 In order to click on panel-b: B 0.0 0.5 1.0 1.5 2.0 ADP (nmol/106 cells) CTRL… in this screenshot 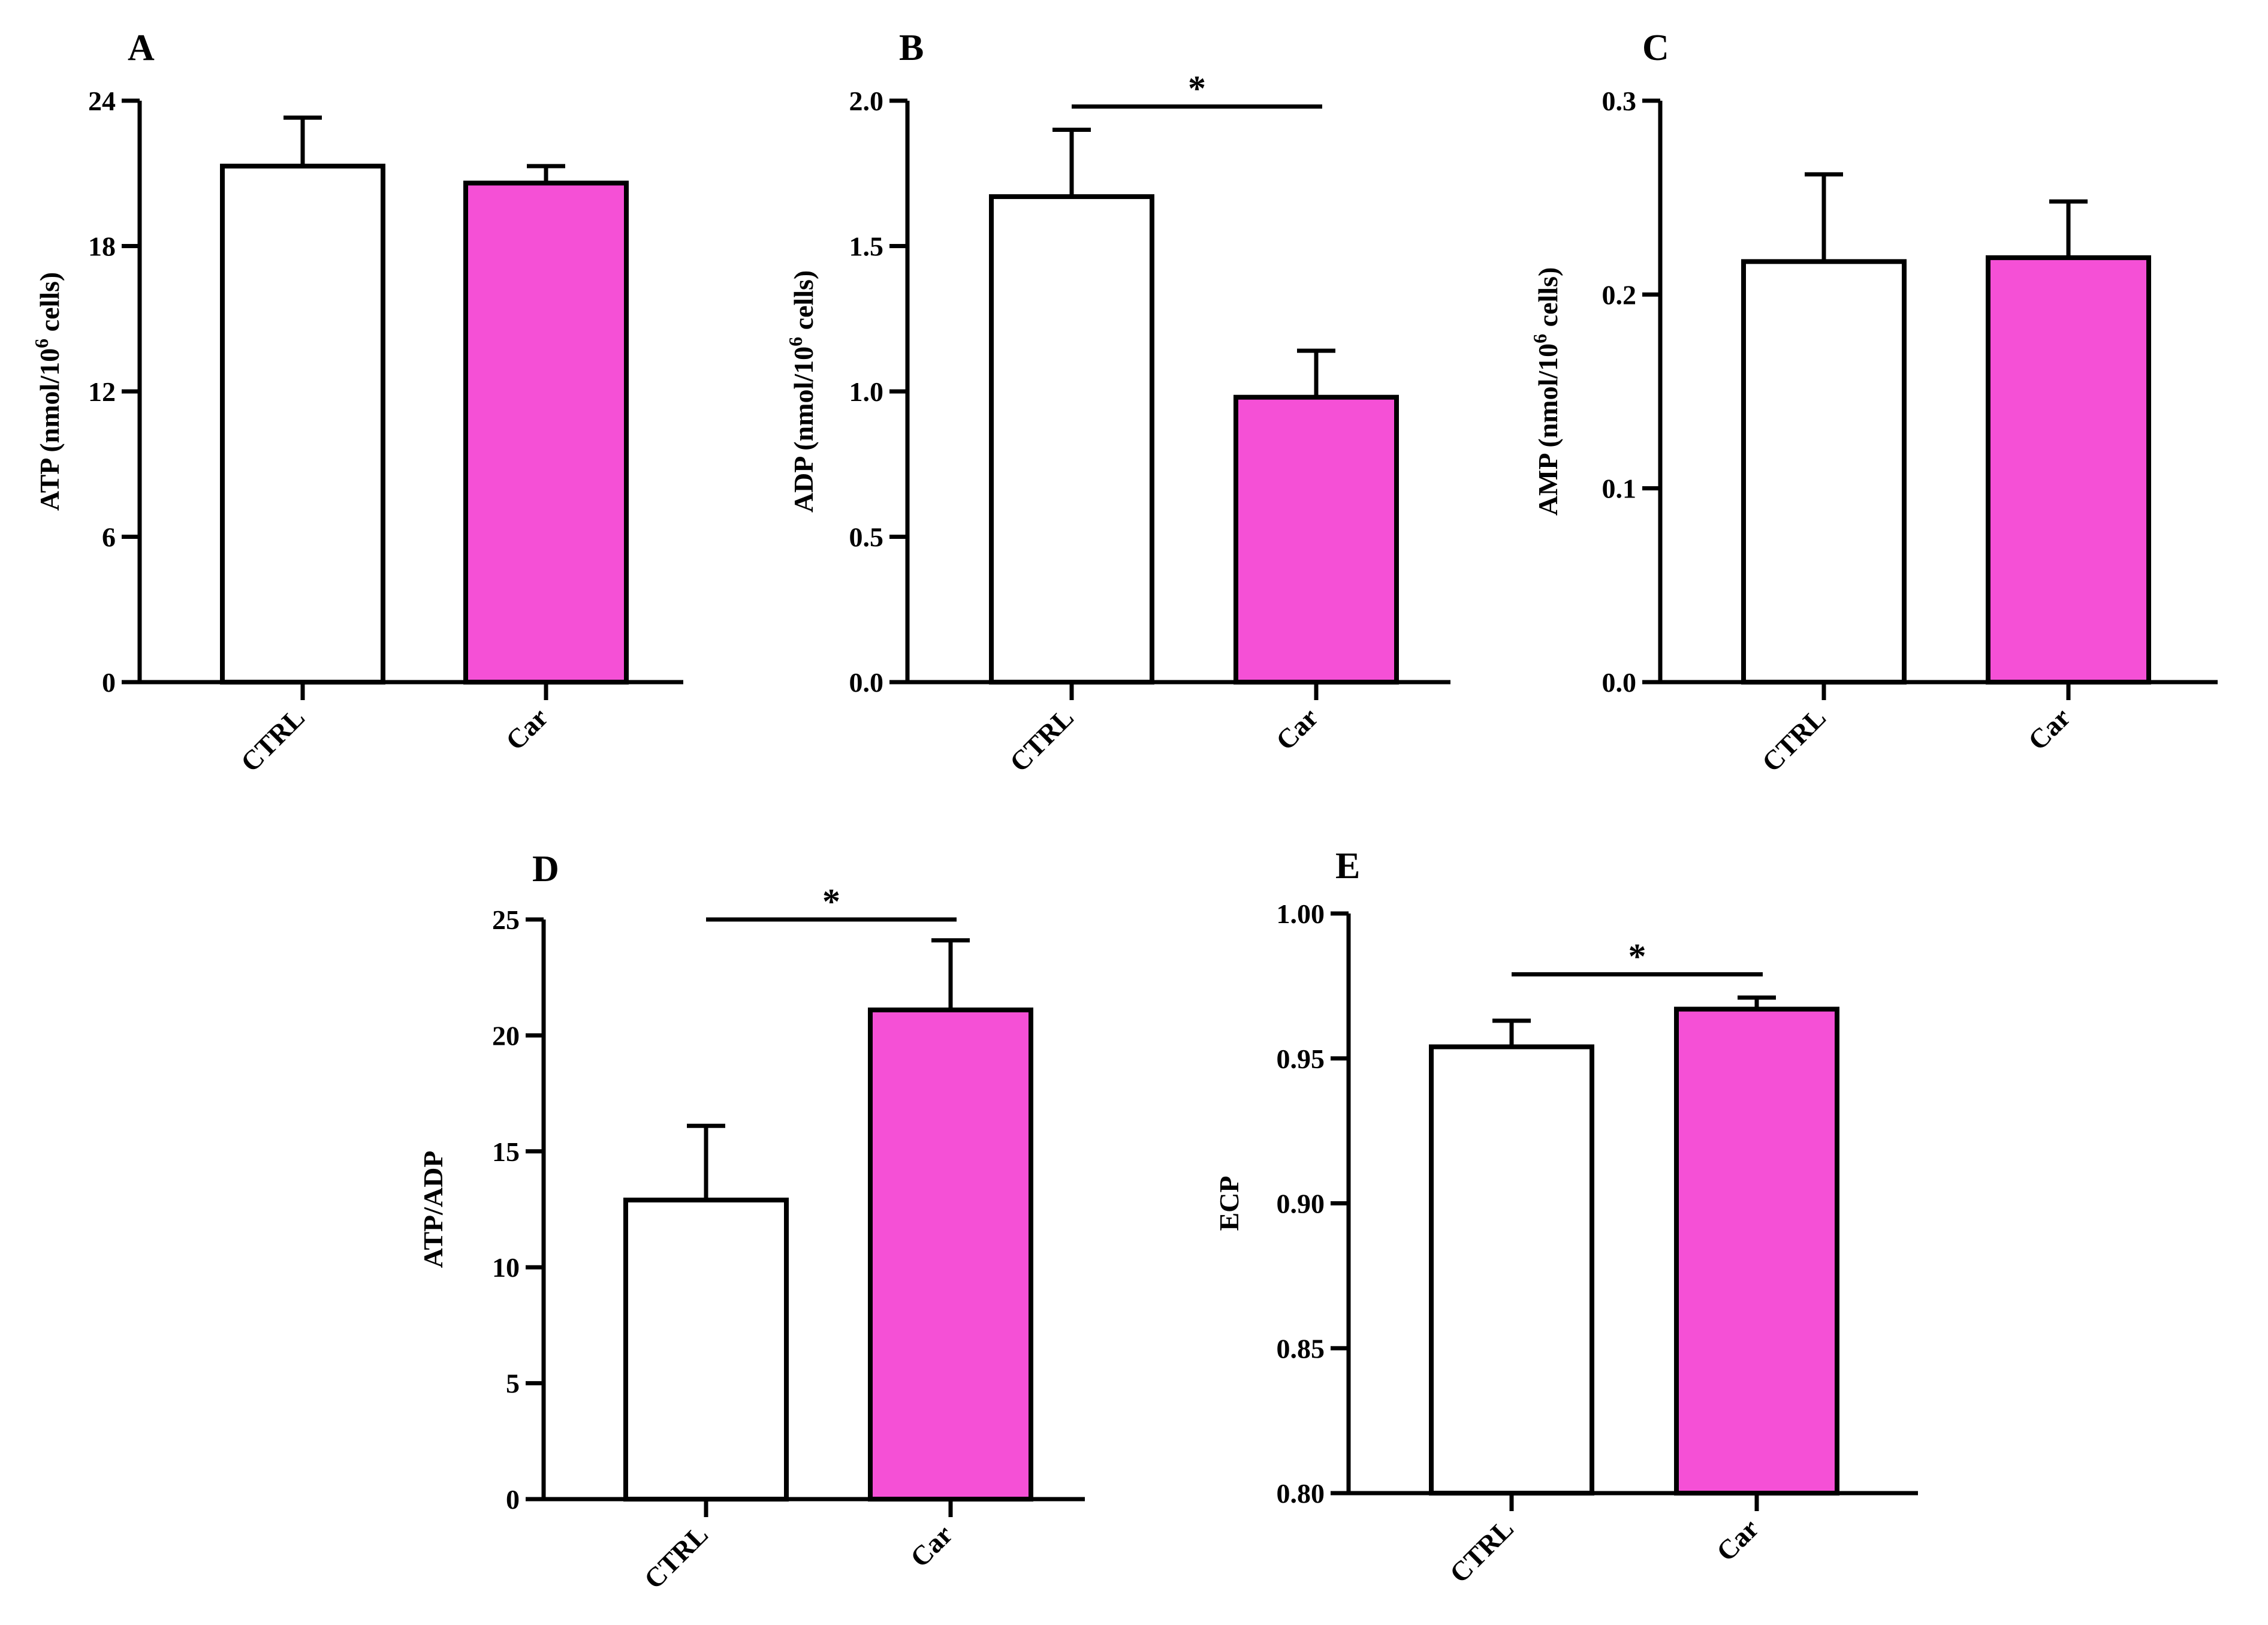, I will do `click(1117, 402)`.